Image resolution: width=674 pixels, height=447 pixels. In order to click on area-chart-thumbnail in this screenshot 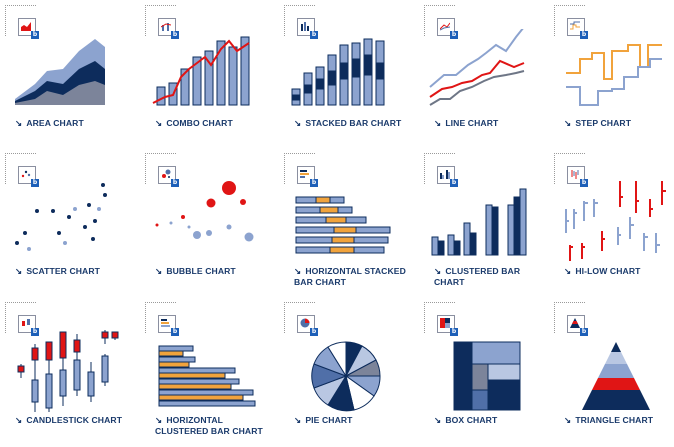, I will do `click(60, 72)`.